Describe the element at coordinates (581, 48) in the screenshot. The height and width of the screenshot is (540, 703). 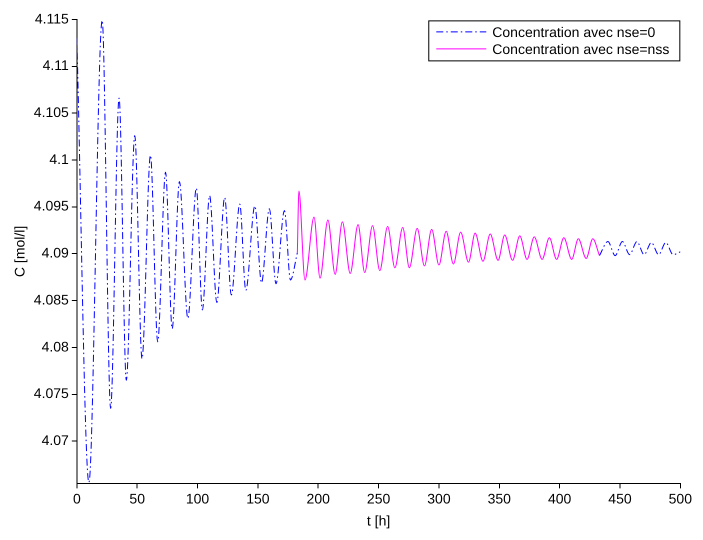
I see `legend-label: Concentration avec nse=nss` at that location.